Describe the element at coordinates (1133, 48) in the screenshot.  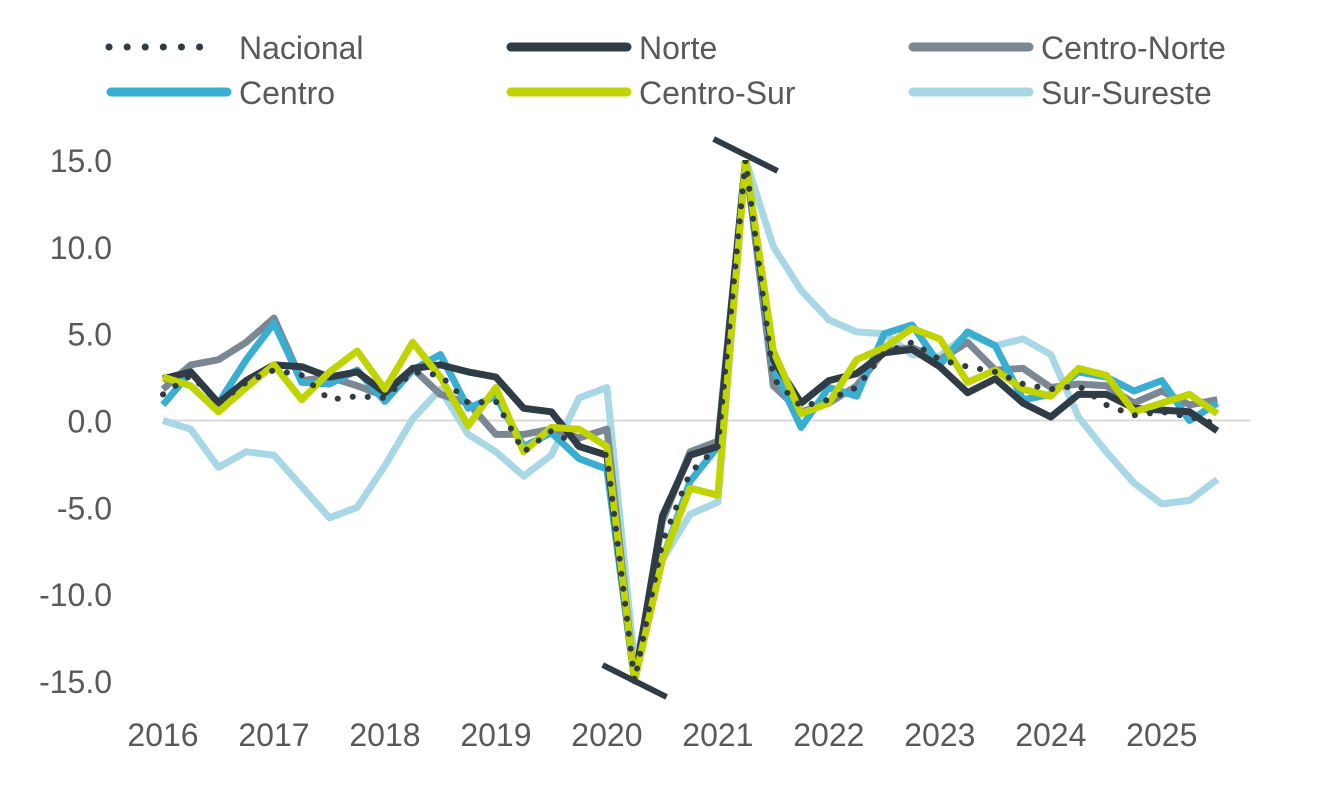
I see `legend-label: Centro-Norte` at that location.